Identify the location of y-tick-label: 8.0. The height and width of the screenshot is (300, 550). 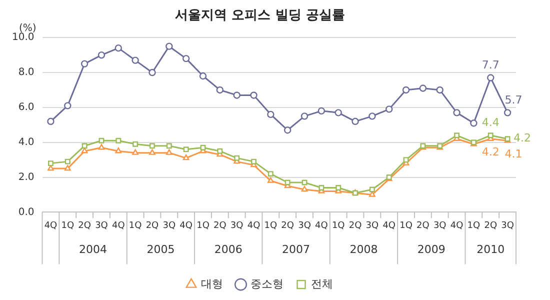
(26, 72).